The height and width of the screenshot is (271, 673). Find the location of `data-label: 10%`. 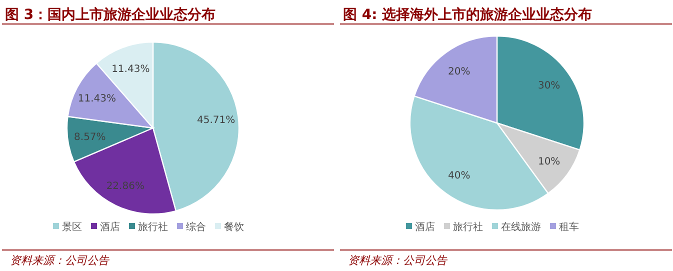

data-label: 10% is located at coordinates (549, 162).